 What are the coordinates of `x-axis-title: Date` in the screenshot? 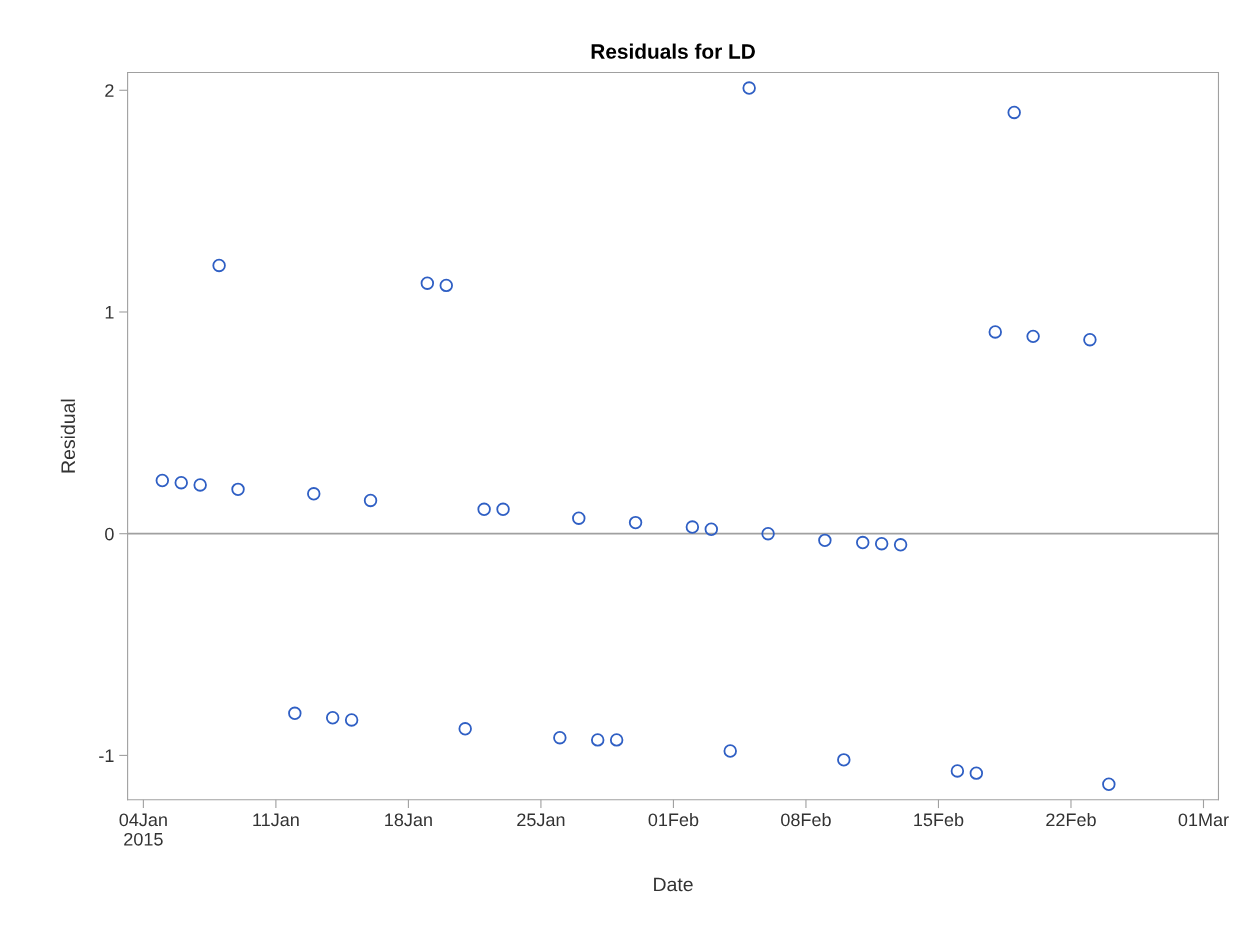 It's located at (673, 884).